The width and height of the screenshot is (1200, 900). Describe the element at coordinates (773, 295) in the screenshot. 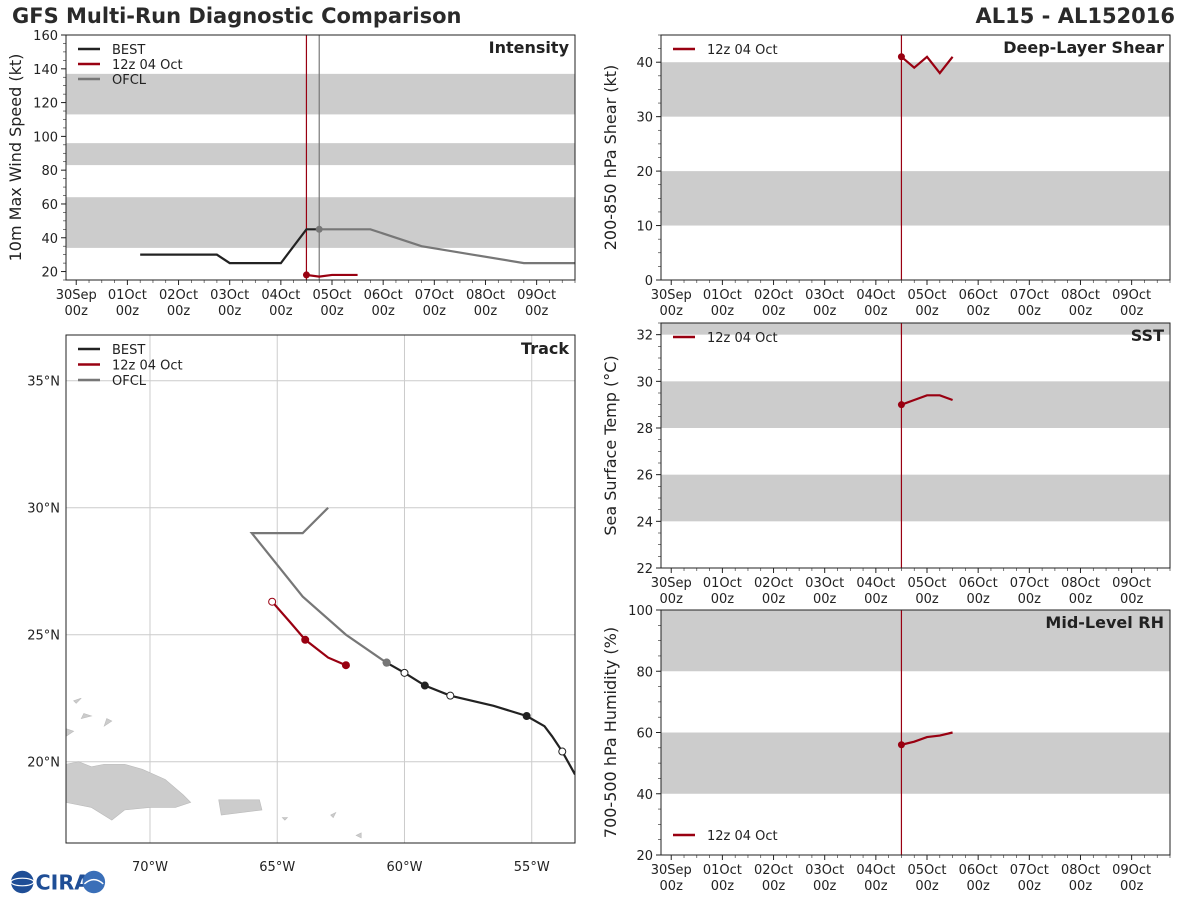

I see `shear-xtick-label-date: 02Oct` at that location.